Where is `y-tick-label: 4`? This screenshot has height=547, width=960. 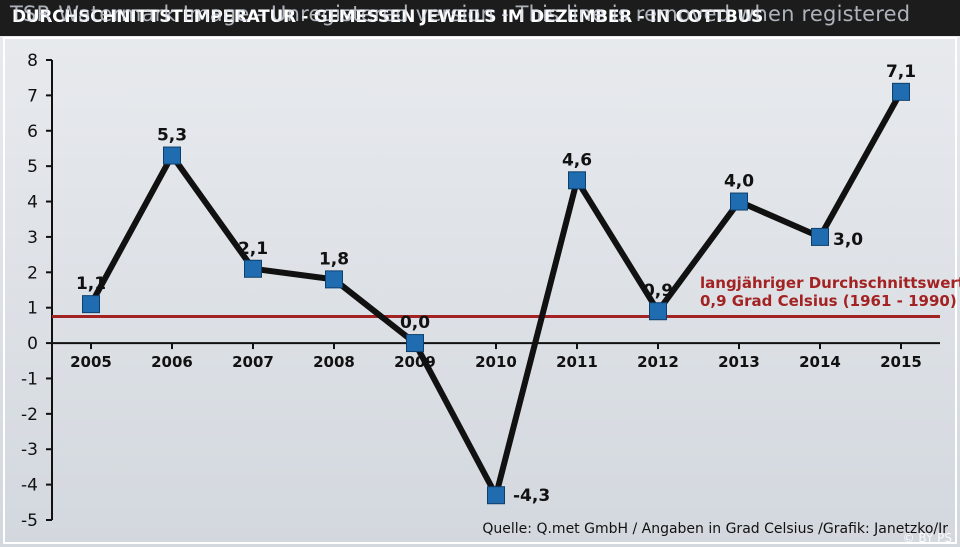
y-tick-label: 4 is located at coordinates (32, 203).